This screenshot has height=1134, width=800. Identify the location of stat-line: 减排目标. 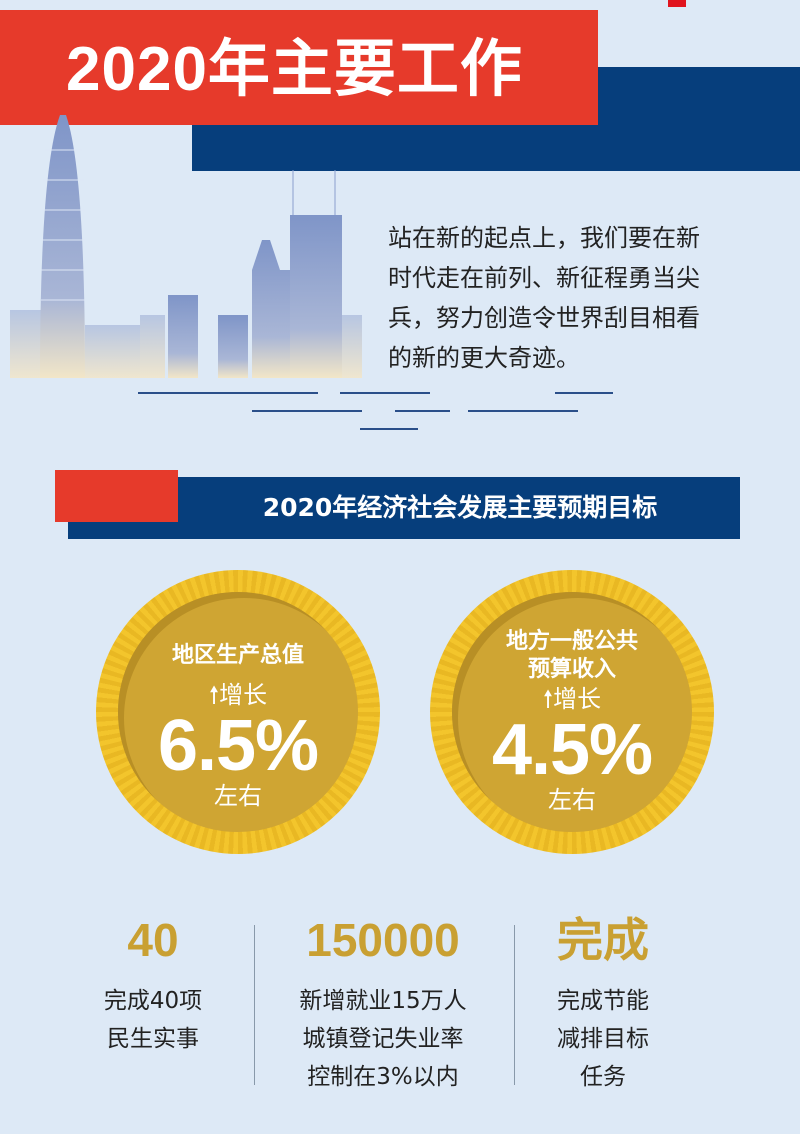
(603, 1039).